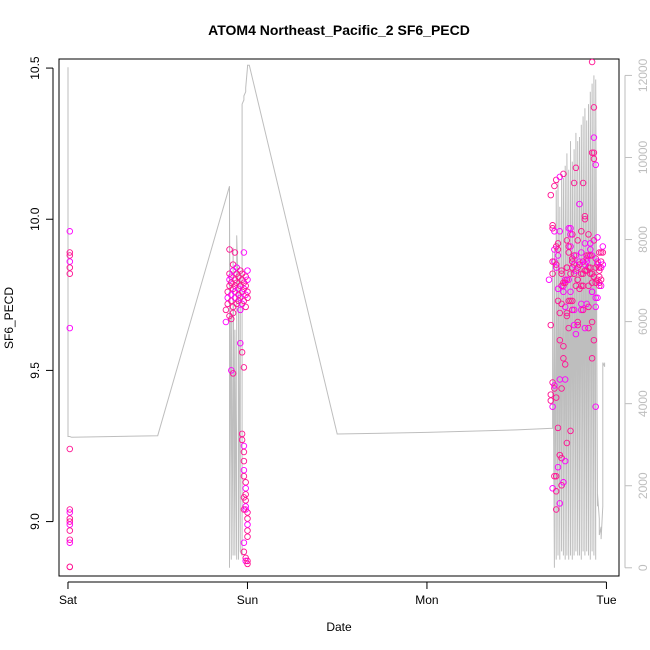 This screenshot has height=650, width=650. I want to click on y2-tick-label: 6000, so click(643, 321).